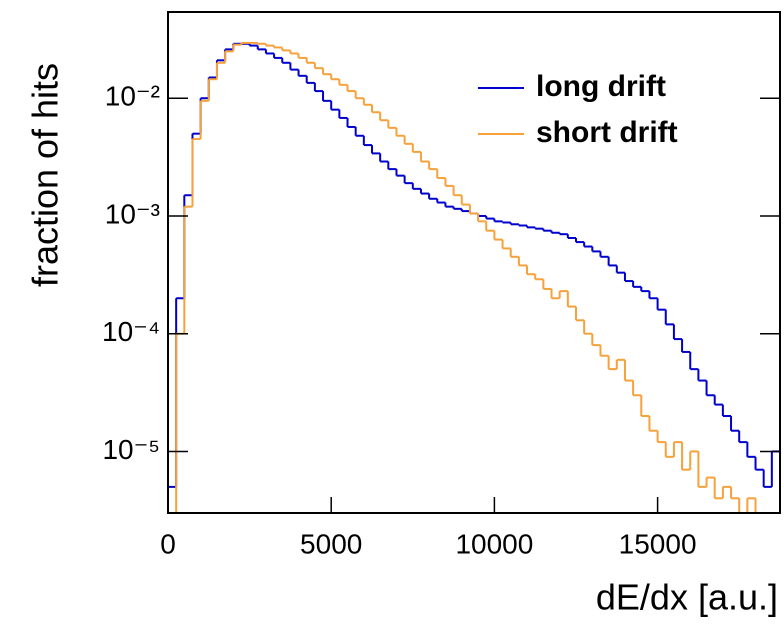 The width and height of the screenshot is (784, 626). I want to click on y-tick-label: 10⁻³, so click(132, 213).